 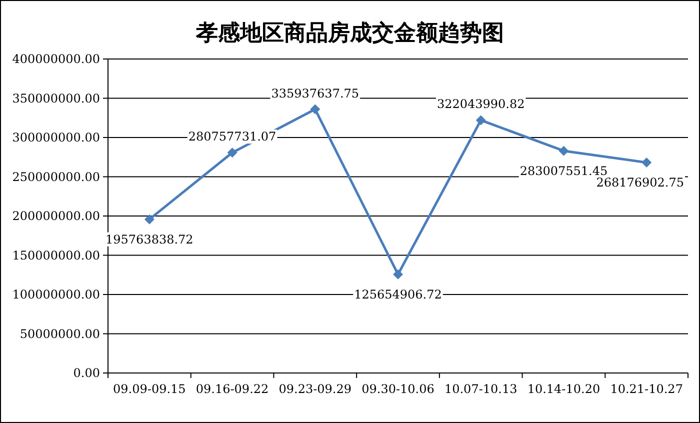 What do you see at coordinates (315, 389) in the screenshot?
I see `x-tick-label: 09.23-09.29` at bounding box center [315, 389].